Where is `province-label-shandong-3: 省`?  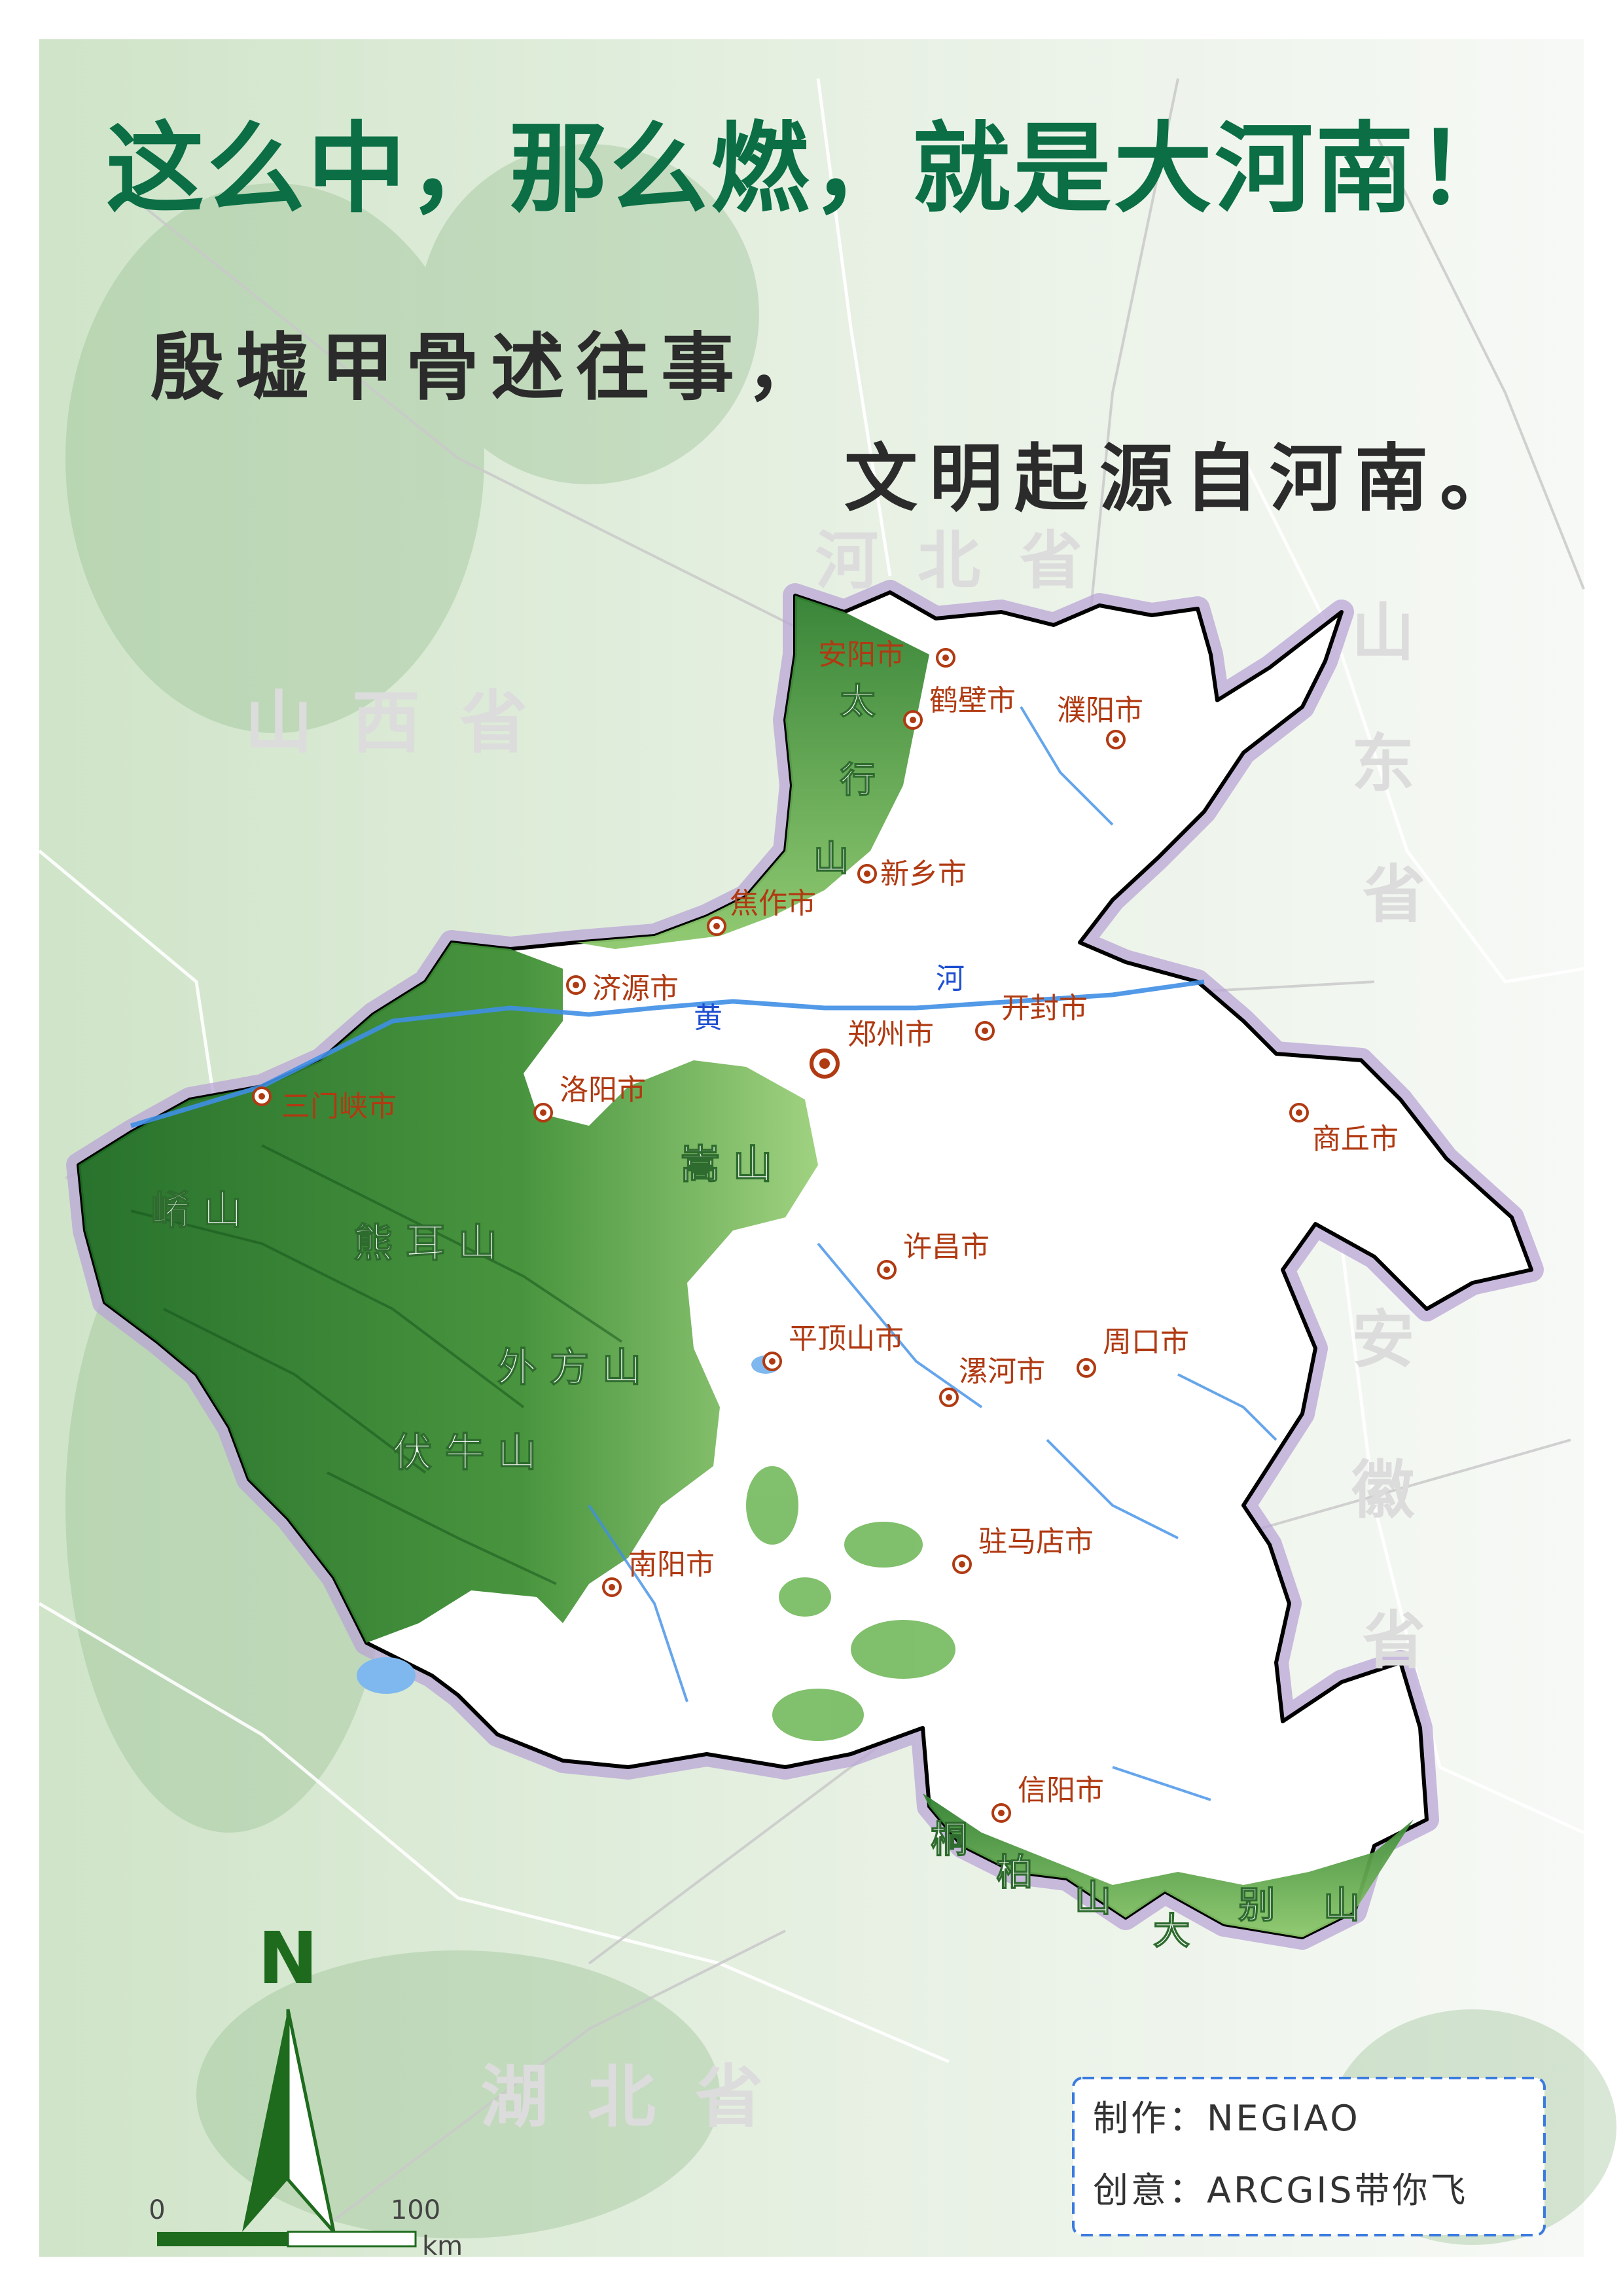 province-label-shandong-3: 省 is located at coordinates (1394, 895).